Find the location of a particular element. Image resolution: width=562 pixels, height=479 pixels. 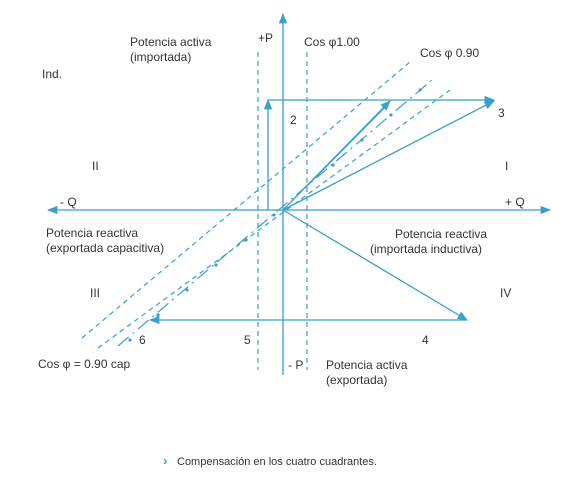

label: III is located at coordinates (95, 293).